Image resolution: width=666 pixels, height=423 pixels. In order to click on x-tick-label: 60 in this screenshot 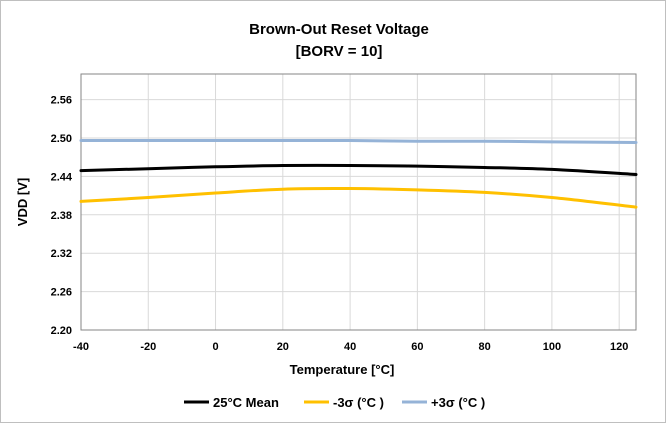, I will do `click(417, 347)`.